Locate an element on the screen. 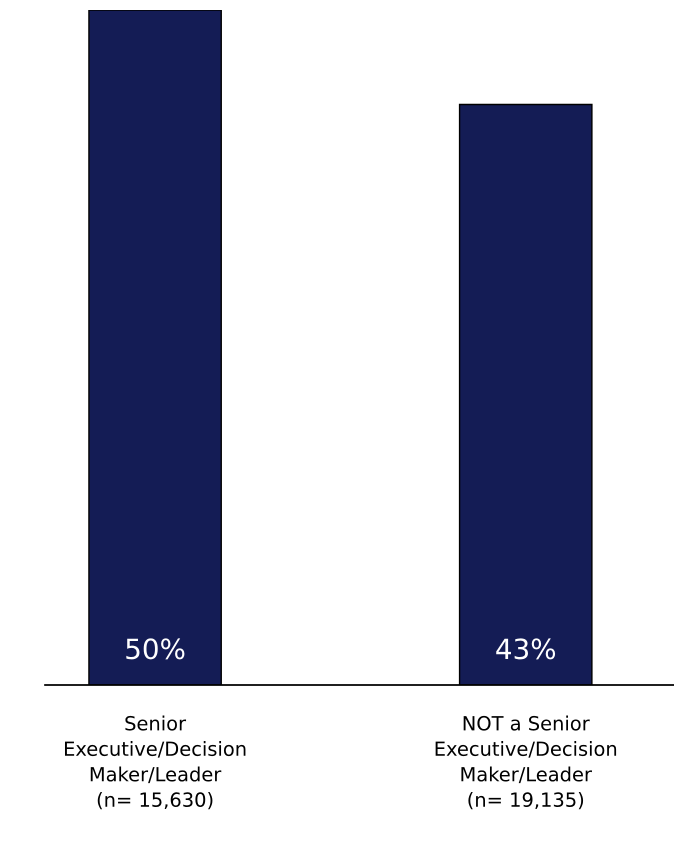 This screenshot has height=857, width=674. x-tick-label: Senior Executive/Decision Maker/Leader (n= 15,630) is located at coordinates (155, 763).